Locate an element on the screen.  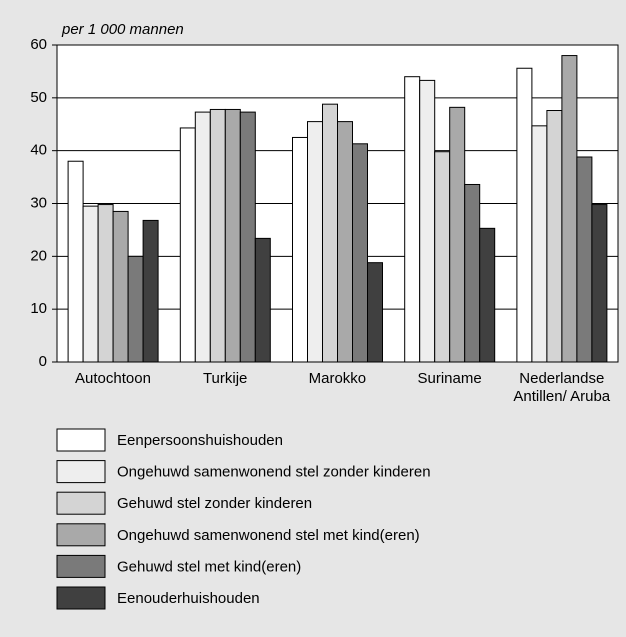
legend-label: Eenouderhuishouden is located at coordinates (188, 598).